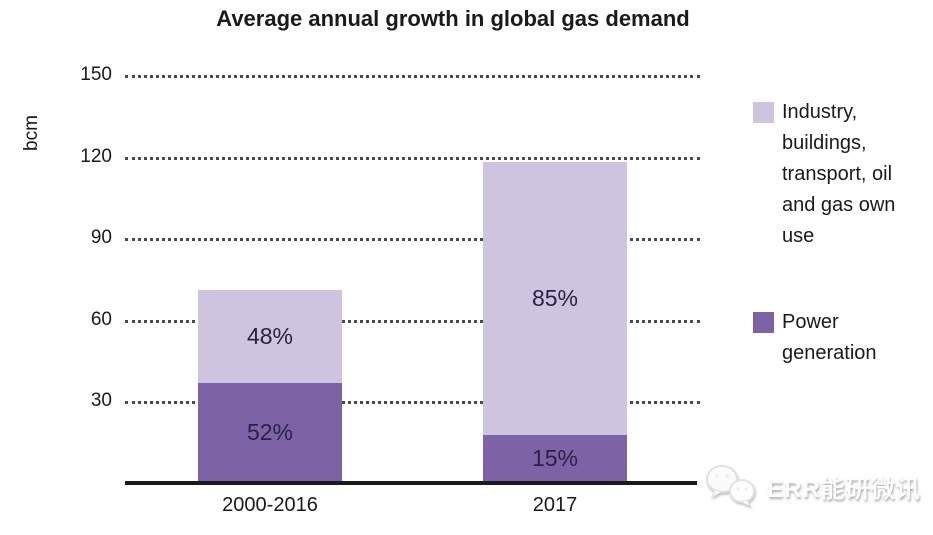 Image resolution: width=933 pixels, height=535 pixels. I want to click on bar-segment-2017-industry: 85%, so click(555, 298).